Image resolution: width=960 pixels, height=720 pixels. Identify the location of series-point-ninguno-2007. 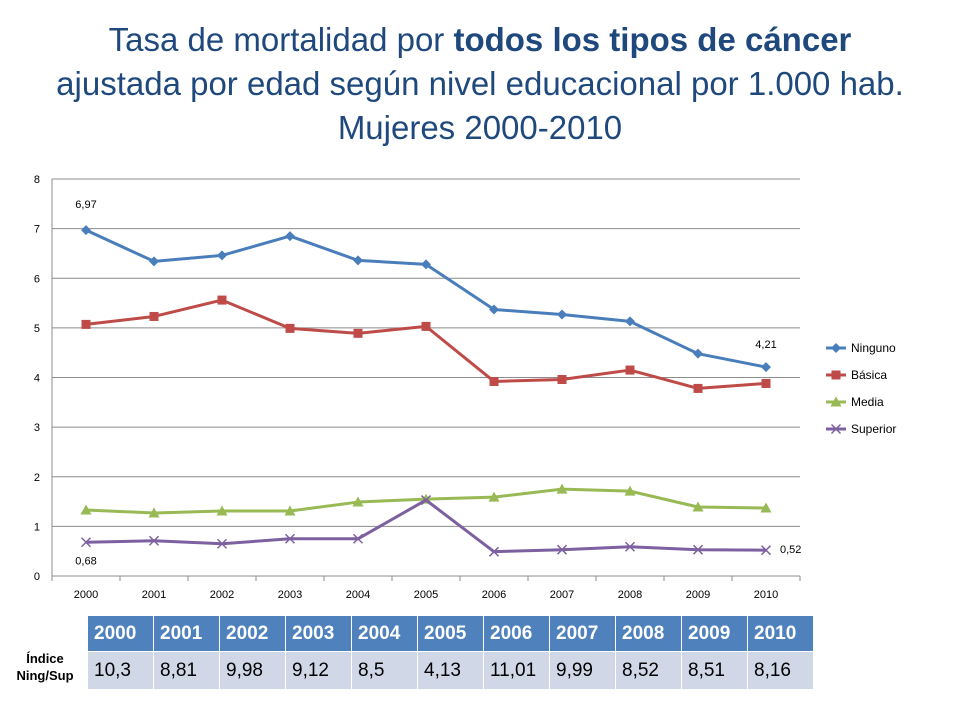
(562, 314).